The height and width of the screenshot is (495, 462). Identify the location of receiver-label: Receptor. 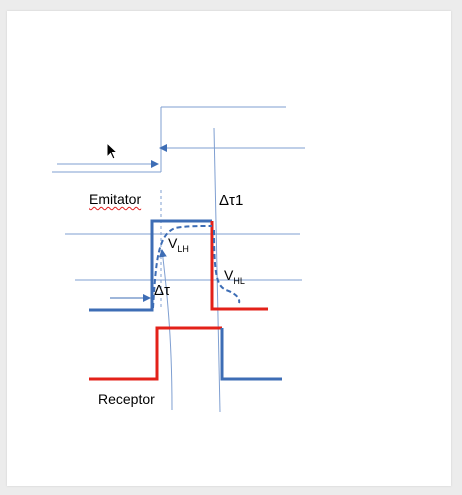
(126, 399).